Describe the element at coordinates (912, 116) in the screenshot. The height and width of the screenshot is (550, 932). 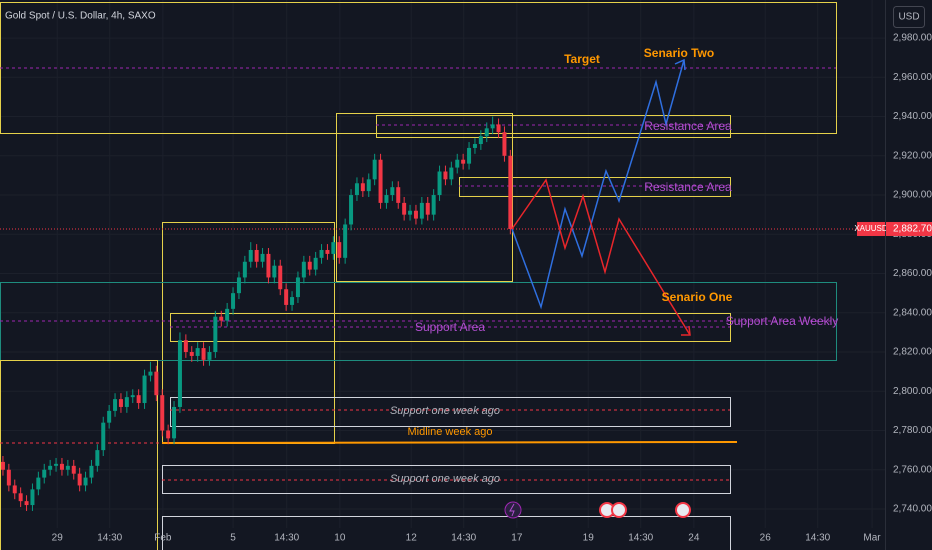
I see `y-tick-label: 2,940.00` at that location.